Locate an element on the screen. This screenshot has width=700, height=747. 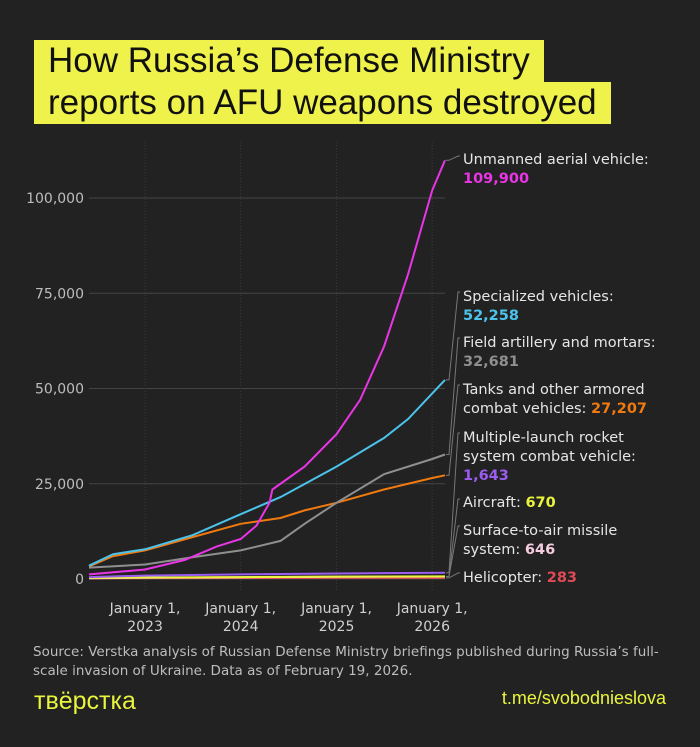
label-sam: Surface-to-air missile system: 646 is located at coordinates (558, 541).